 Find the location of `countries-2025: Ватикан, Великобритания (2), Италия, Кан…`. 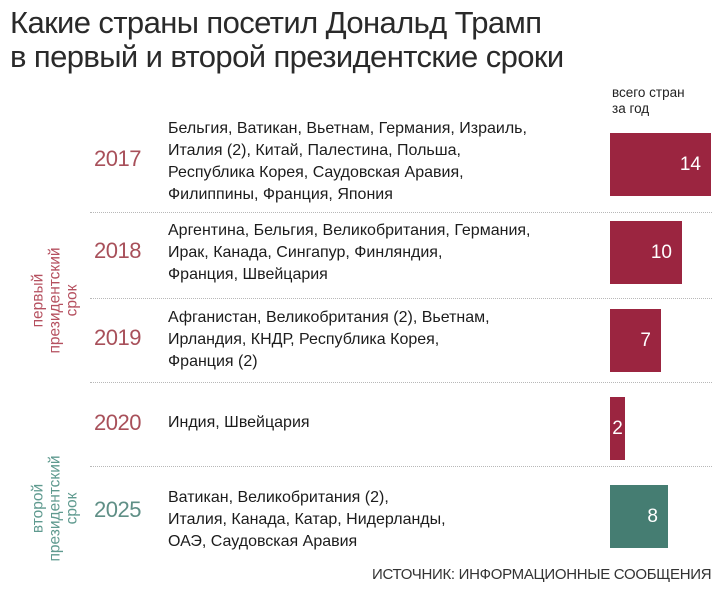

countries-2025: Ватикан, Великобритания (2), Италия, Кан… is located at coordinates (307, 519).